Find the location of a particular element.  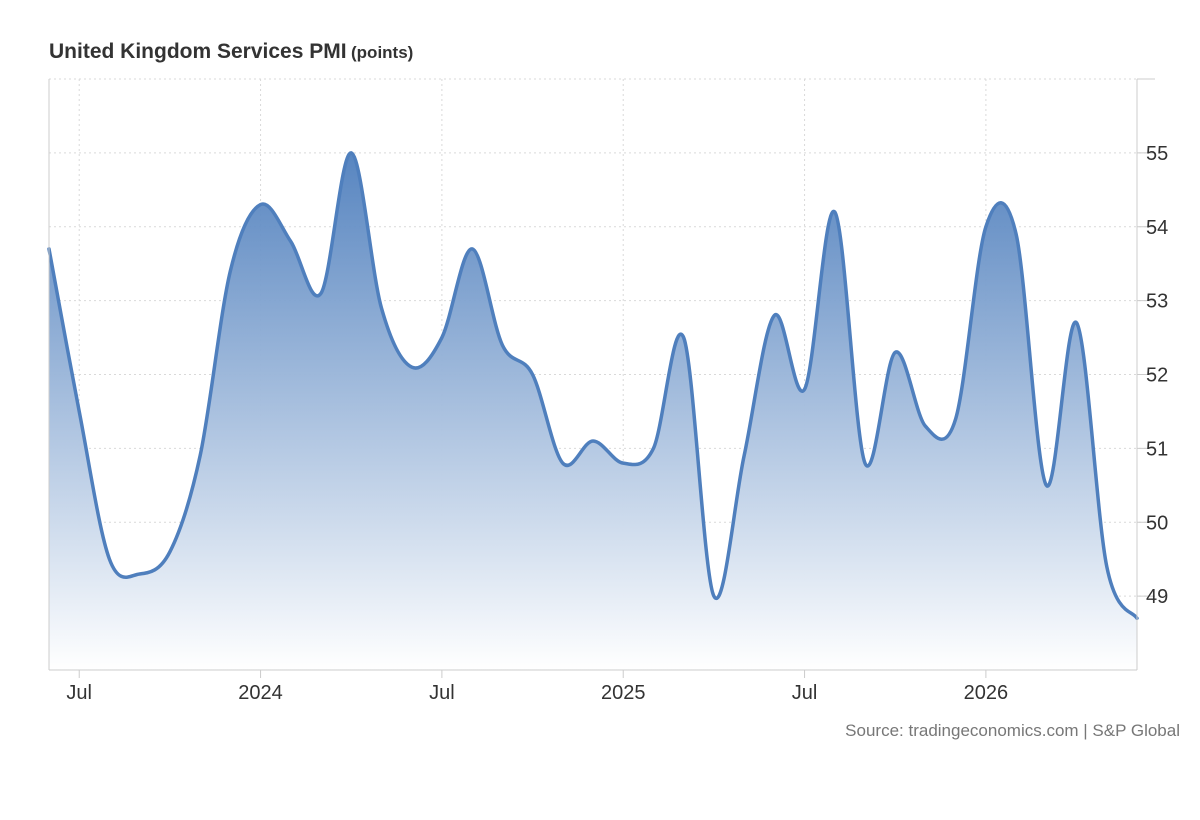

chart-title: United Kingdom Services PMI (points) is located at coordinates (231, 52).